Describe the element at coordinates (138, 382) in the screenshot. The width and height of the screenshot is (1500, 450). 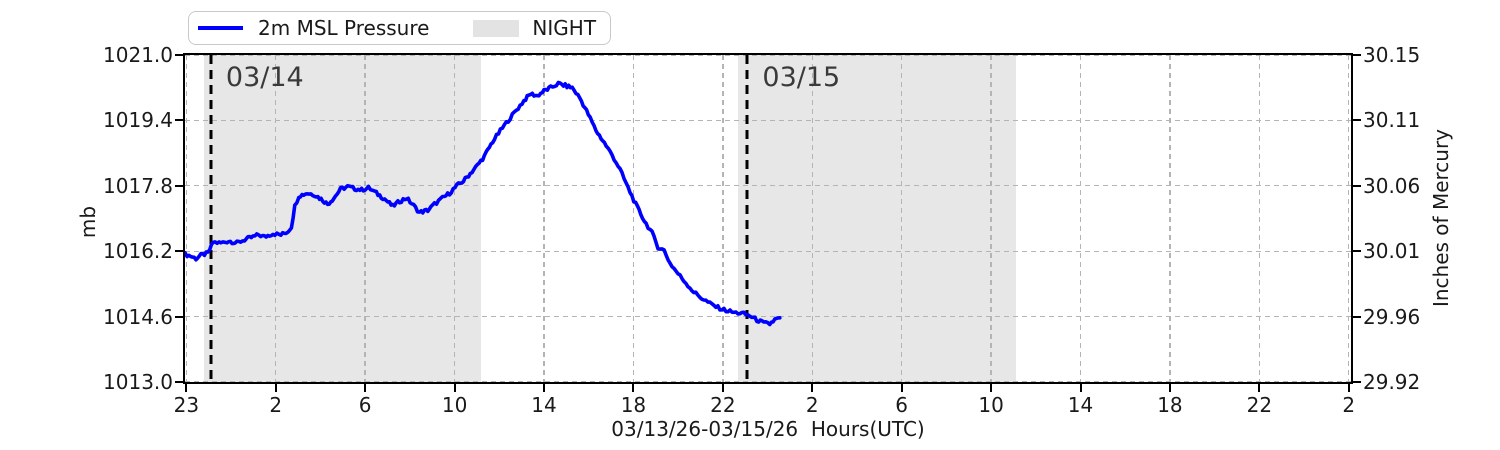
I see `left-tick-label: 1013.0` at that location.